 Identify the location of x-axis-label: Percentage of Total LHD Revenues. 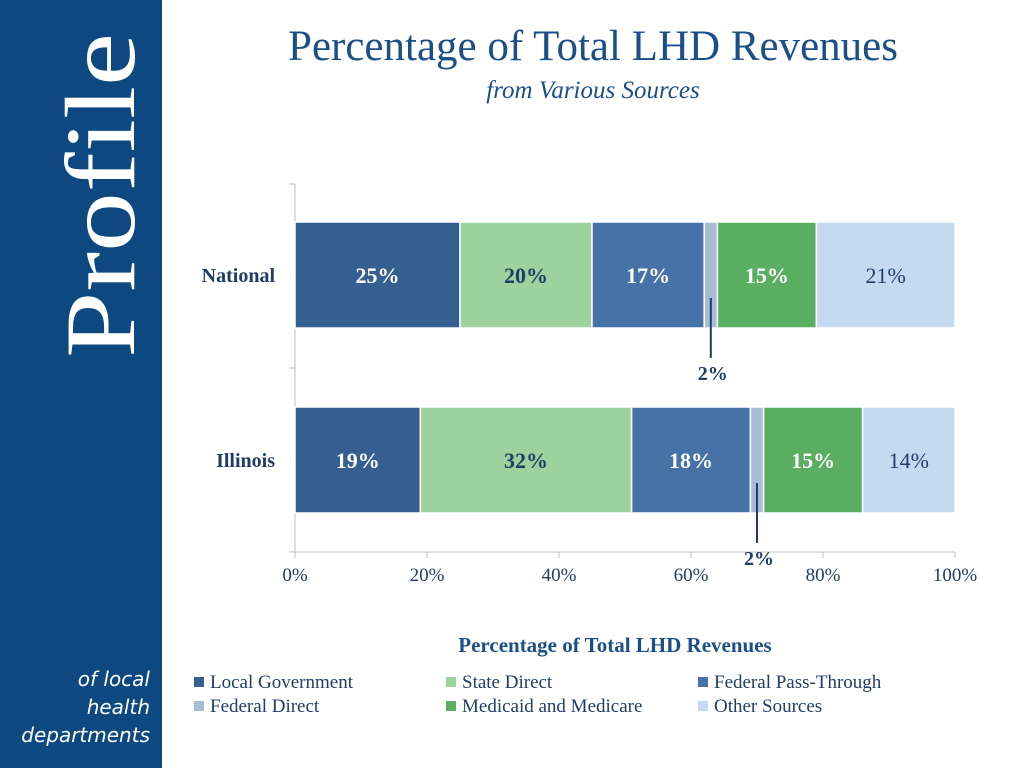
(614, 645).